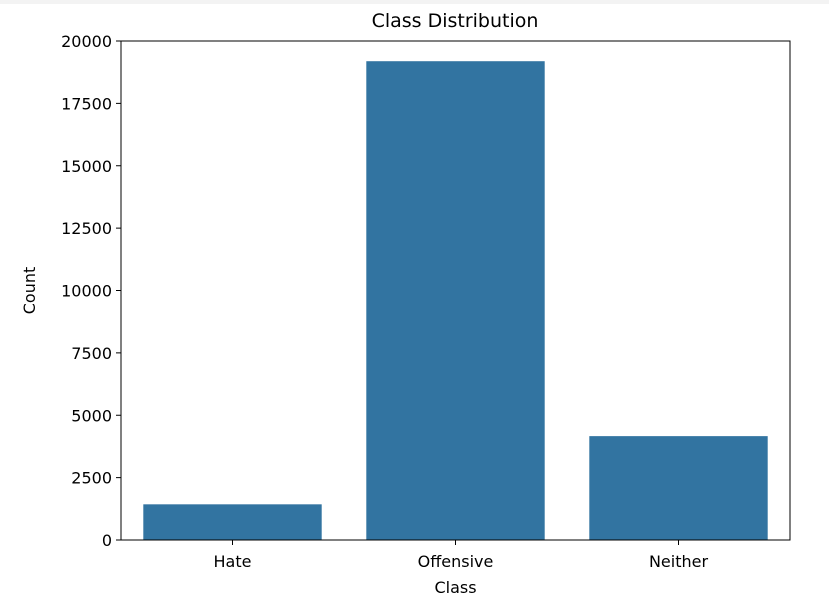  Describe the element at coordinates (455, 586) in the screenshot. I see `x-axis-label: Class` at that location.